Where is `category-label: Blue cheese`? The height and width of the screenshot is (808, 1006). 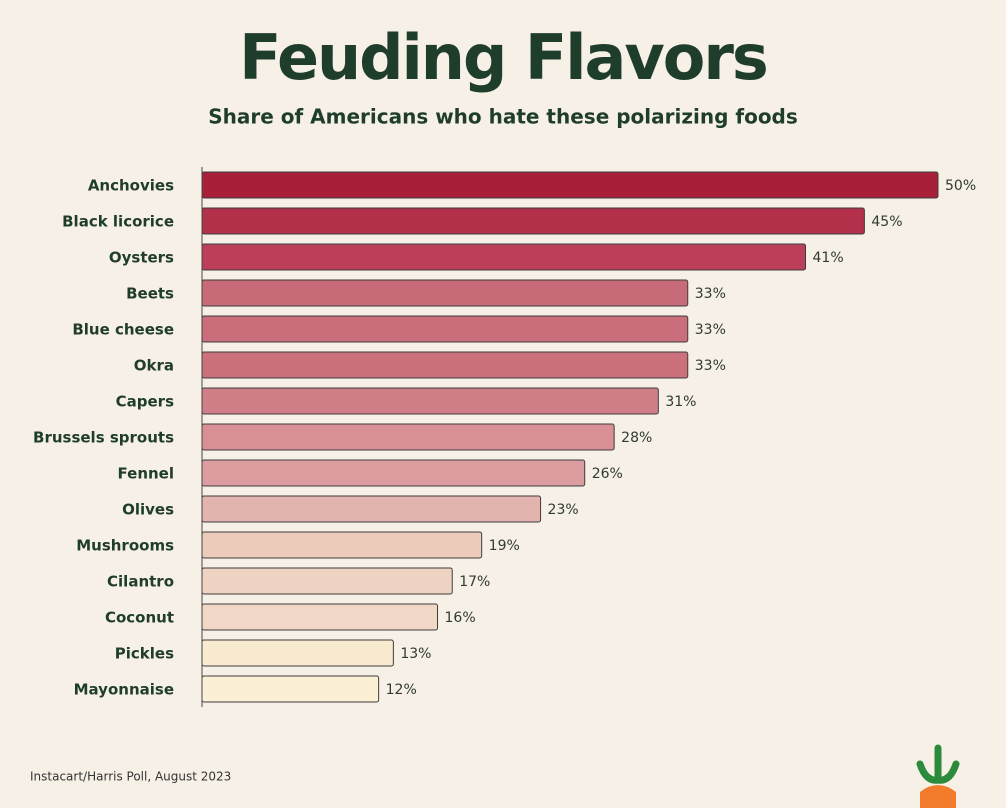 category-label: Blue cheese is located at coordinates (123, 330).